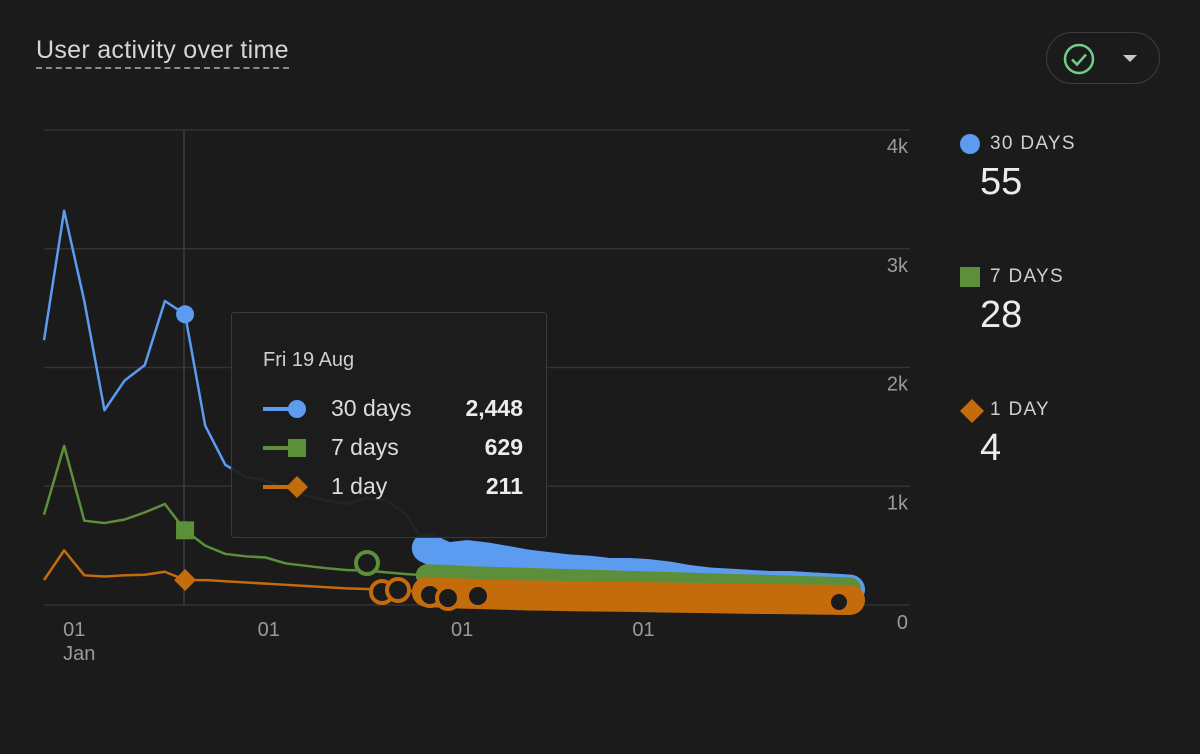  I want to click on tooltip-value: 2,448, so click(494, 408).